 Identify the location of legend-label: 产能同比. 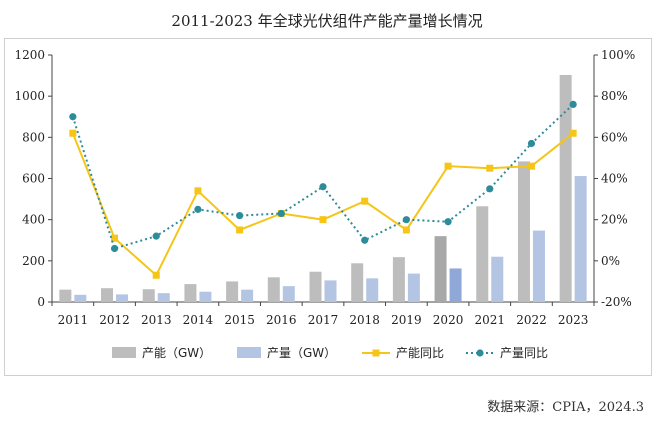
(420, 353).